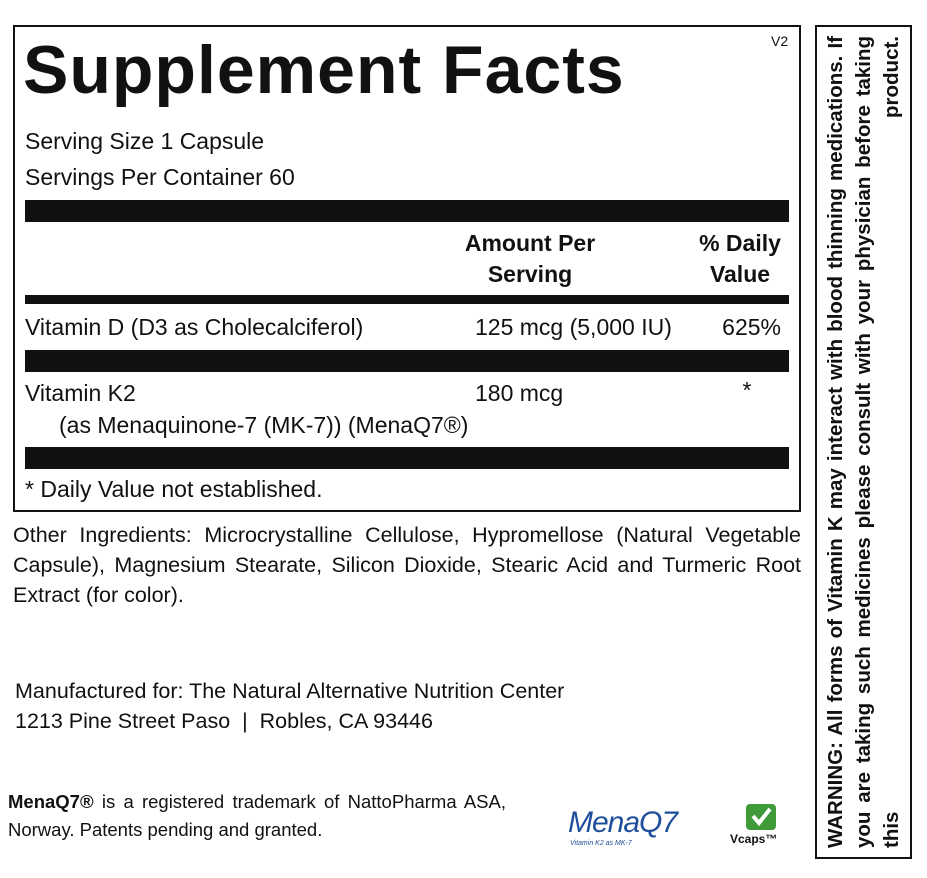 The width and height of the screenshot is (927, 878). What do you see at coordinates (751, 327) in the screenshot?
I see `nutrient-daily-value: 625%` at bounding box center [751, 327].